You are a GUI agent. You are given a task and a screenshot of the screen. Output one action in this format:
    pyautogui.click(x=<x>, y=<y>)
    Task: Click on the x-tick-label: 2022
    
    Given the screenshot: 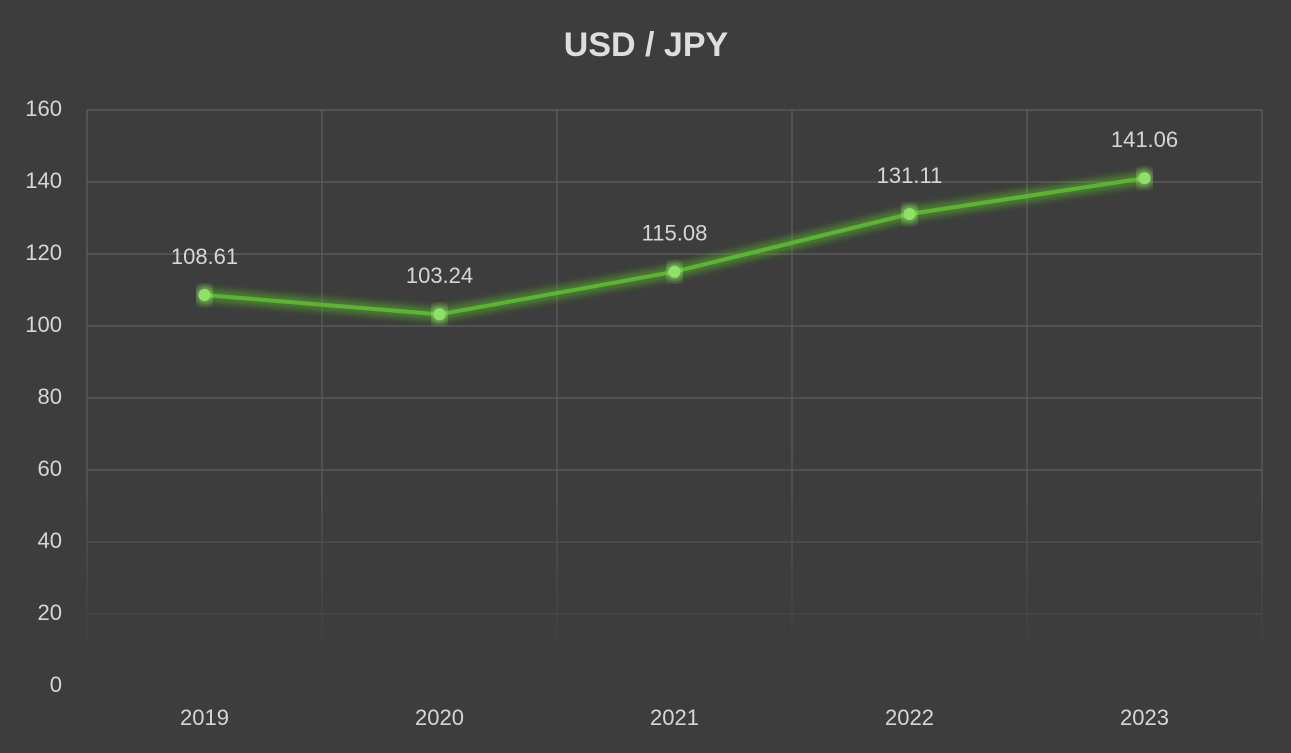 What is the action you would take?
    pyautogui.click(x=909, y=717)
    